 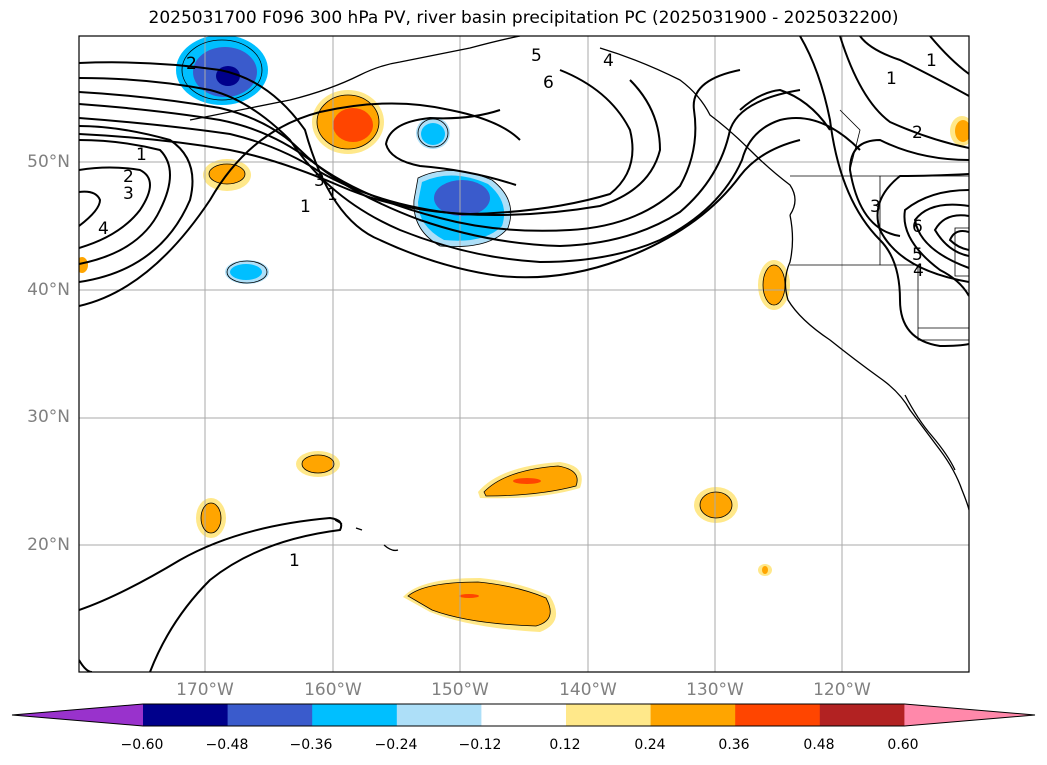 I want to click on lat-label-40n: 40°N, so click(x=48, y=290).